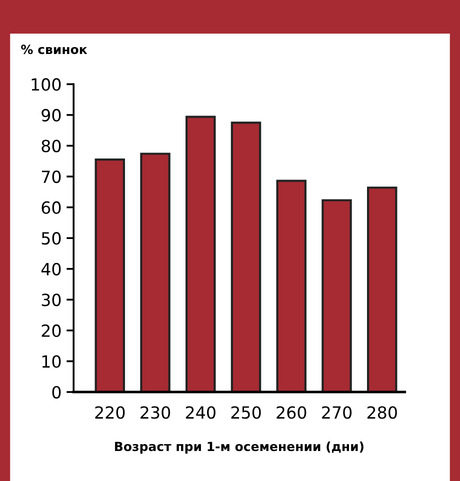 The width and height of the screenshot is (460, 481). What do you see at coordinates (201, 412) in the screenshot?
I see `x-tick-label: 240` at bounding box center [201, 412].